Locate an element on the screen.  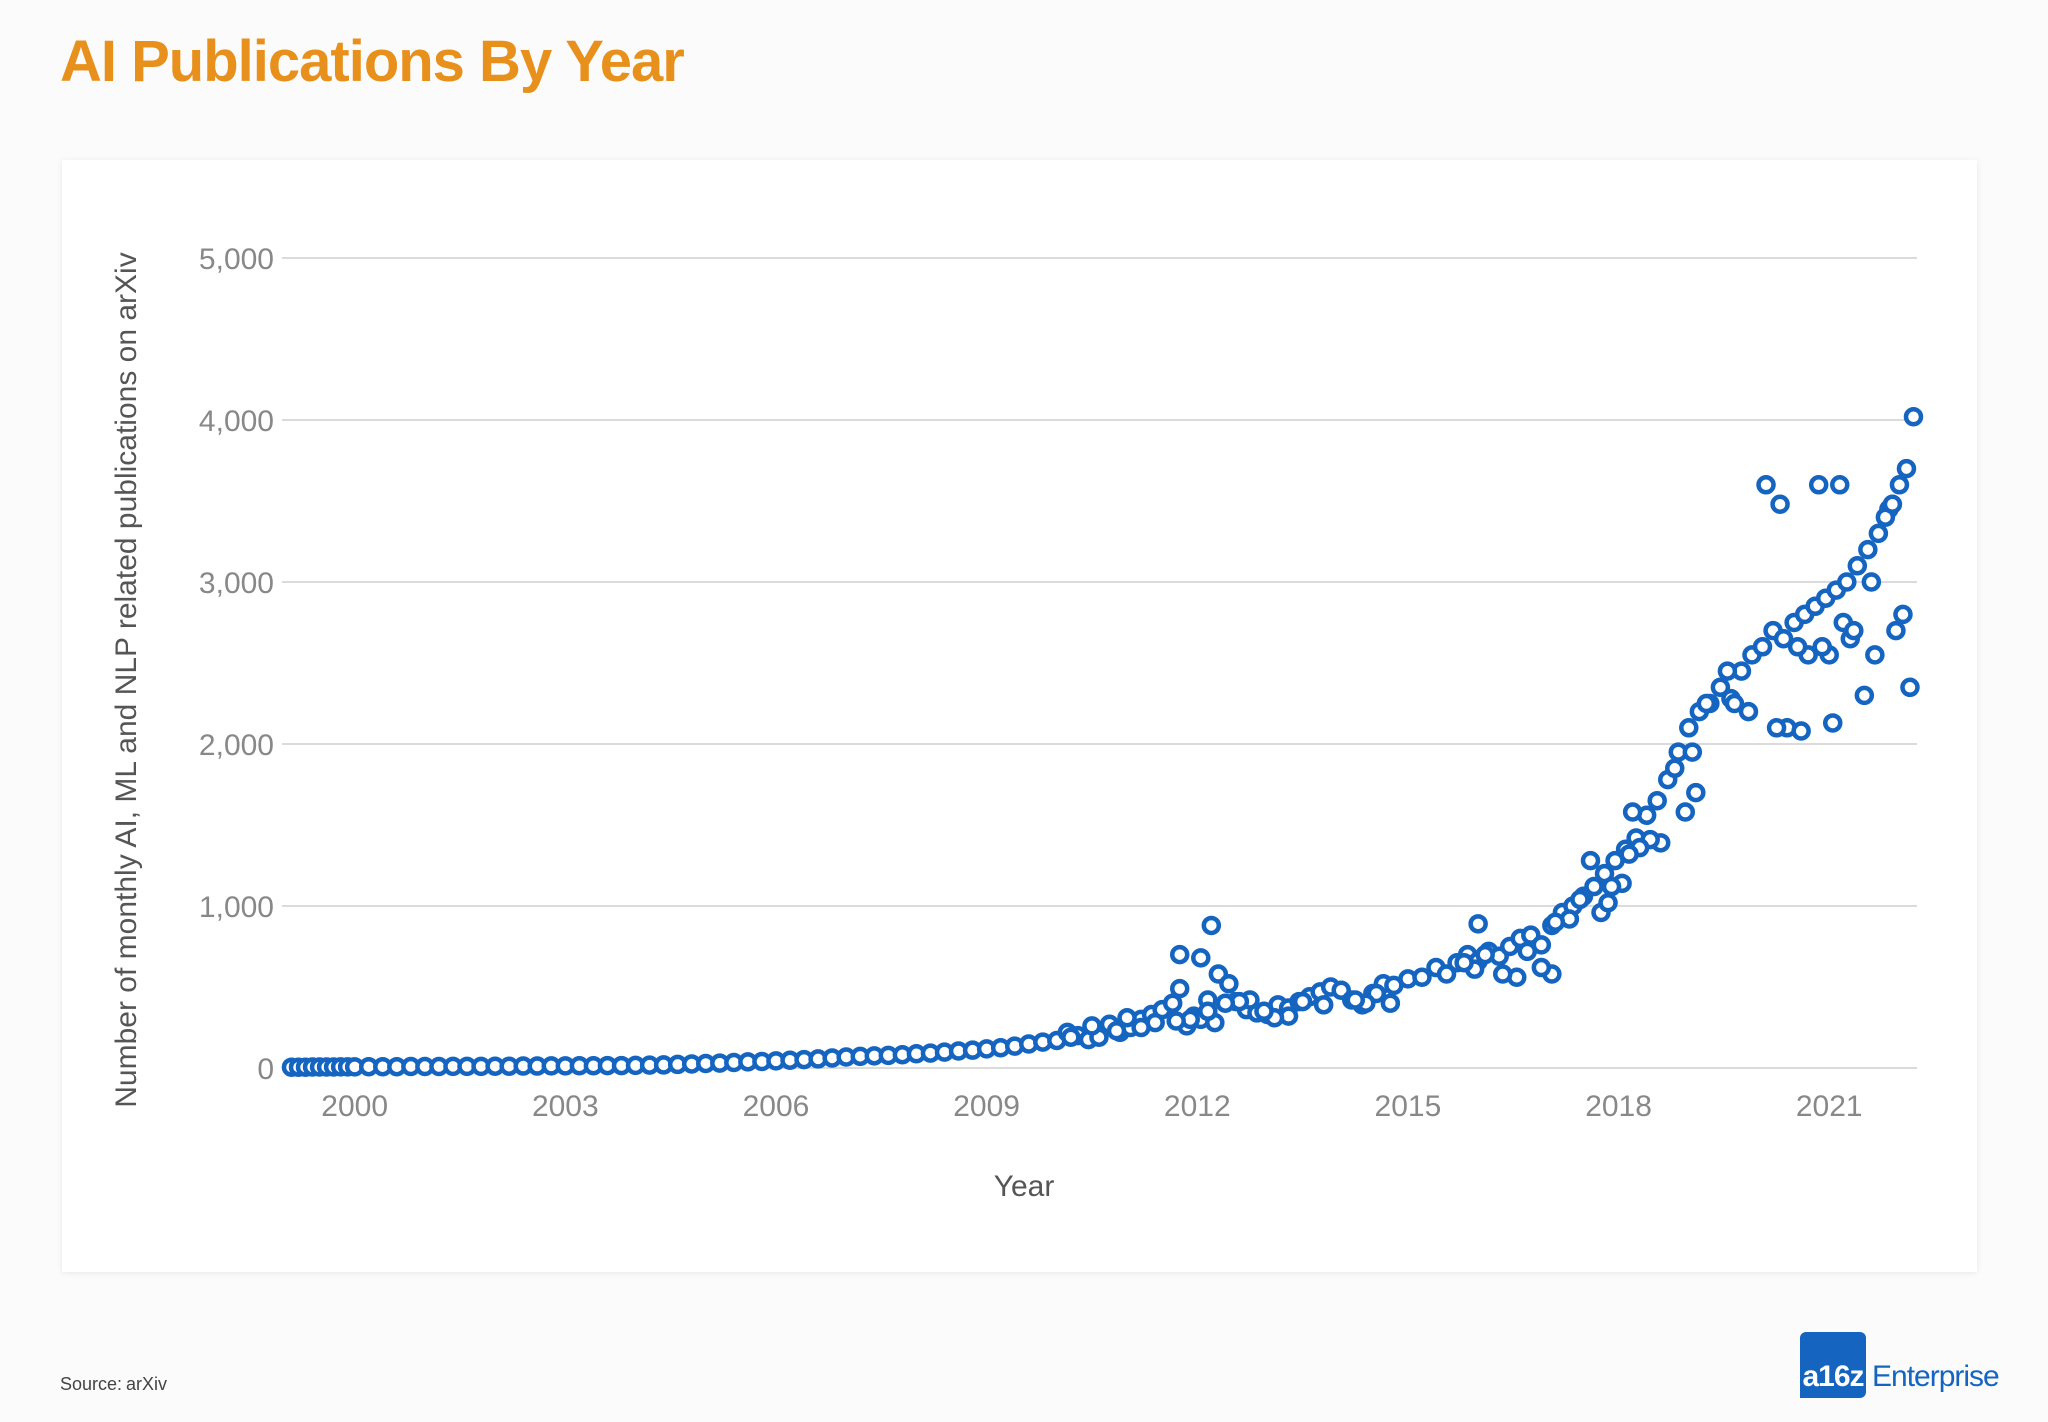
source-note: Source: arXiv is located at coordinates (113, 1384).